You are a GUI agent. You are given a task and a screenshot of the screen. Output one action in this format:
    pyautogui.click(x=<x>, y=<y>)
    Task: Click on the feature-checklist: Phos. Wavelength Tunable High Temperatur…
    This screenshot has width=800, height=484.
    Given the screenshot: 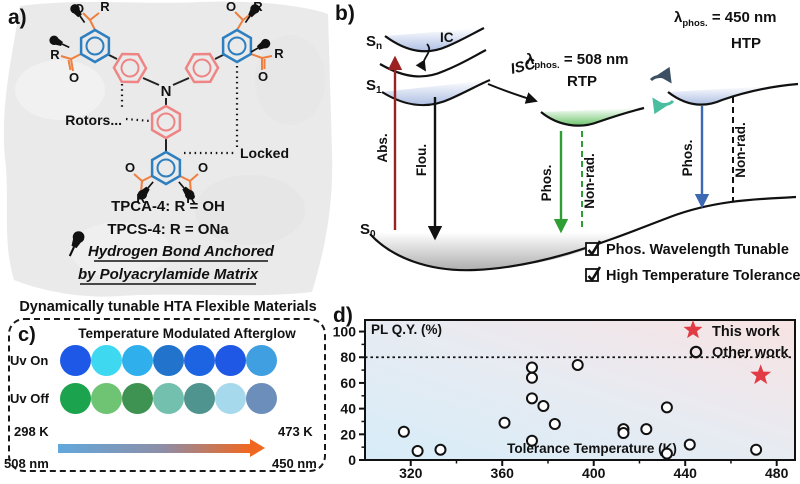 What is the action you would take?
    pyautogui.click(x=692, y=262)
    